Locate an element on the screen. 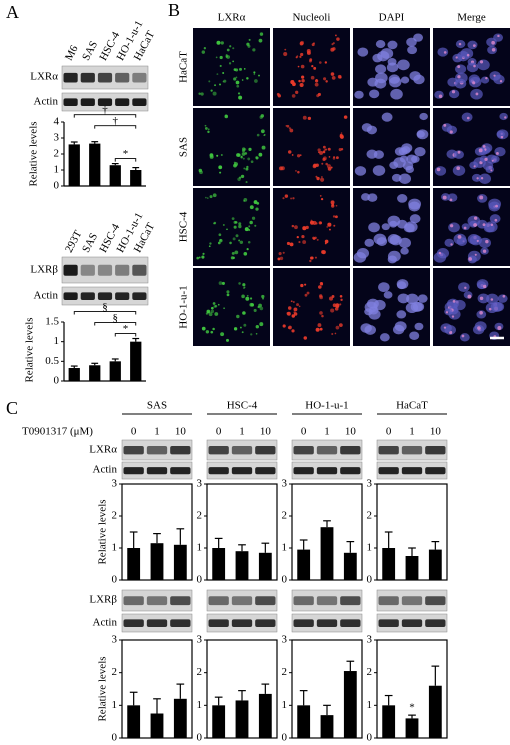 The height and width of the screenshot is (745, 510). dose-label: 1 is located at coordinates (242, 432).